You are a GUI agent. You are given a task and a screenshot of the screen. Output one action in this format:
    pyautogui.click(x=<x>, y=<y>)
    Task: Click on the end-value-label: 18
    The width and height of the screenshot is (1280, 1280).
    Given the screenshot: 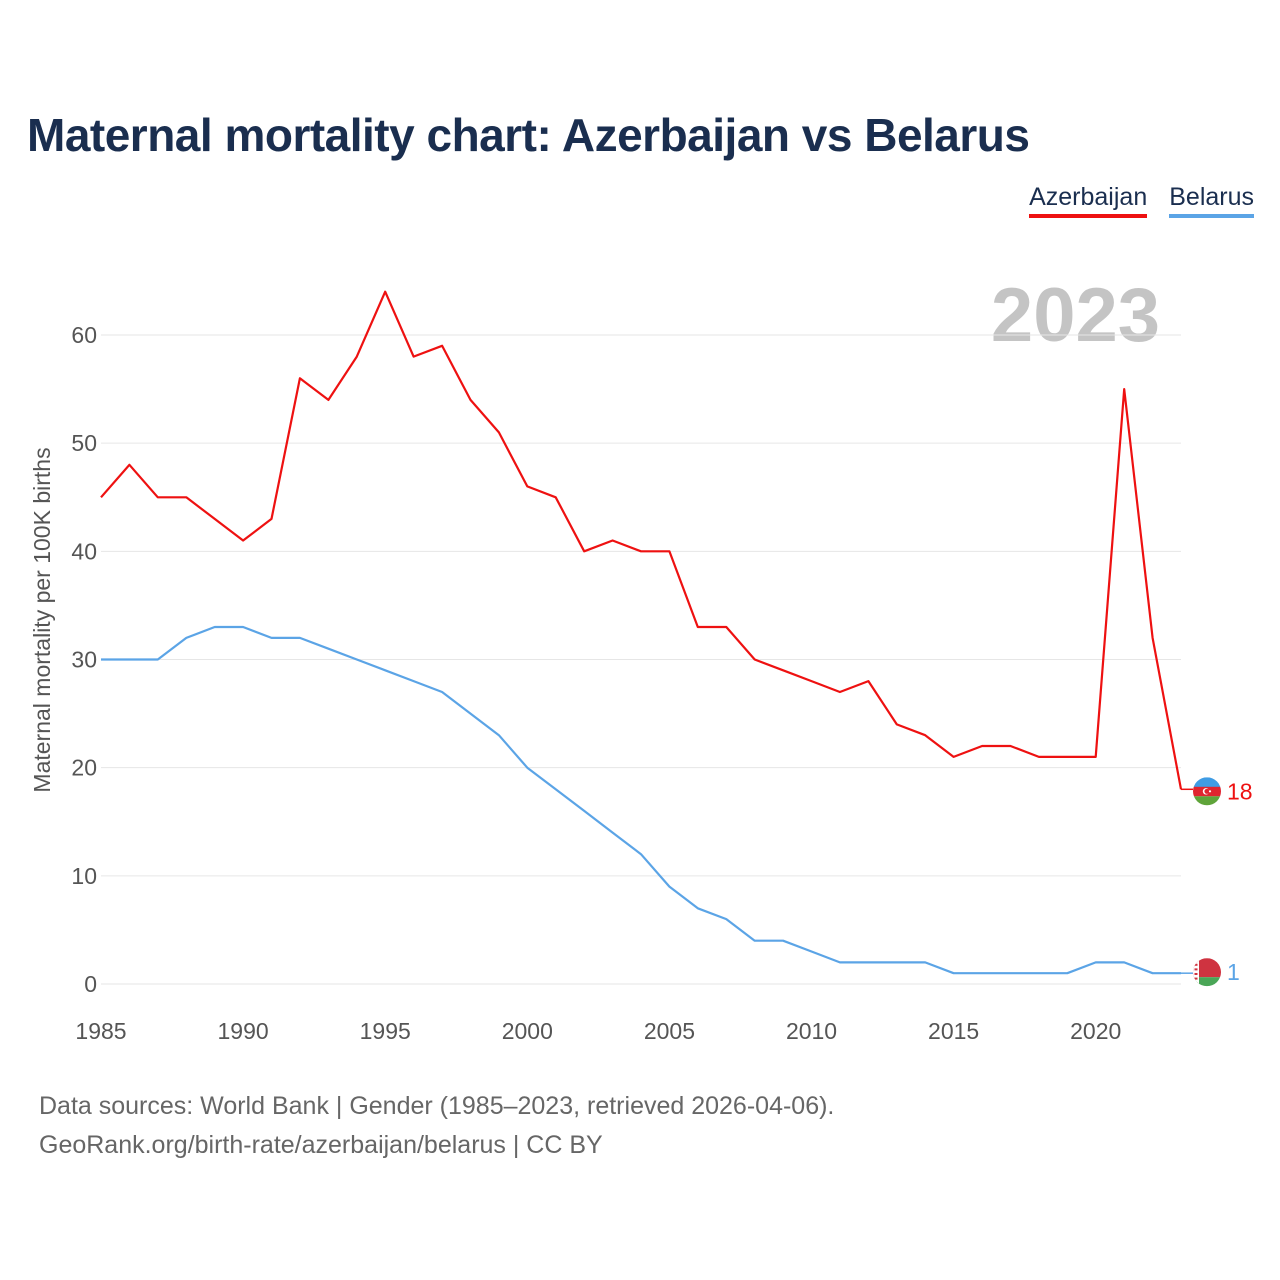 What is the action you would take?
    pyautogui.click(x=1240, y=791)
    